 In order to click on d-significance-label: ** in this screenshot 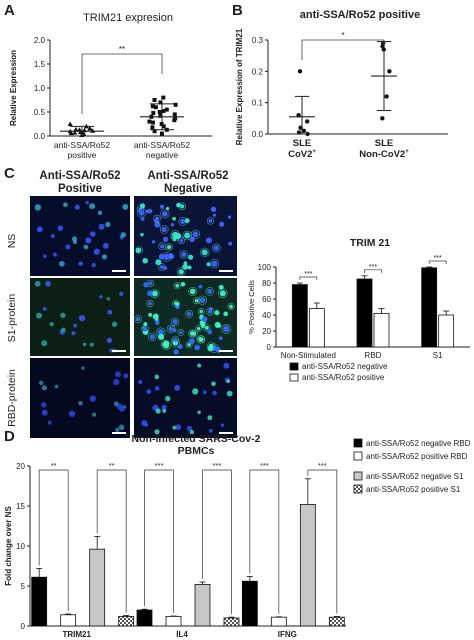, I will do `click(112, 465)`.